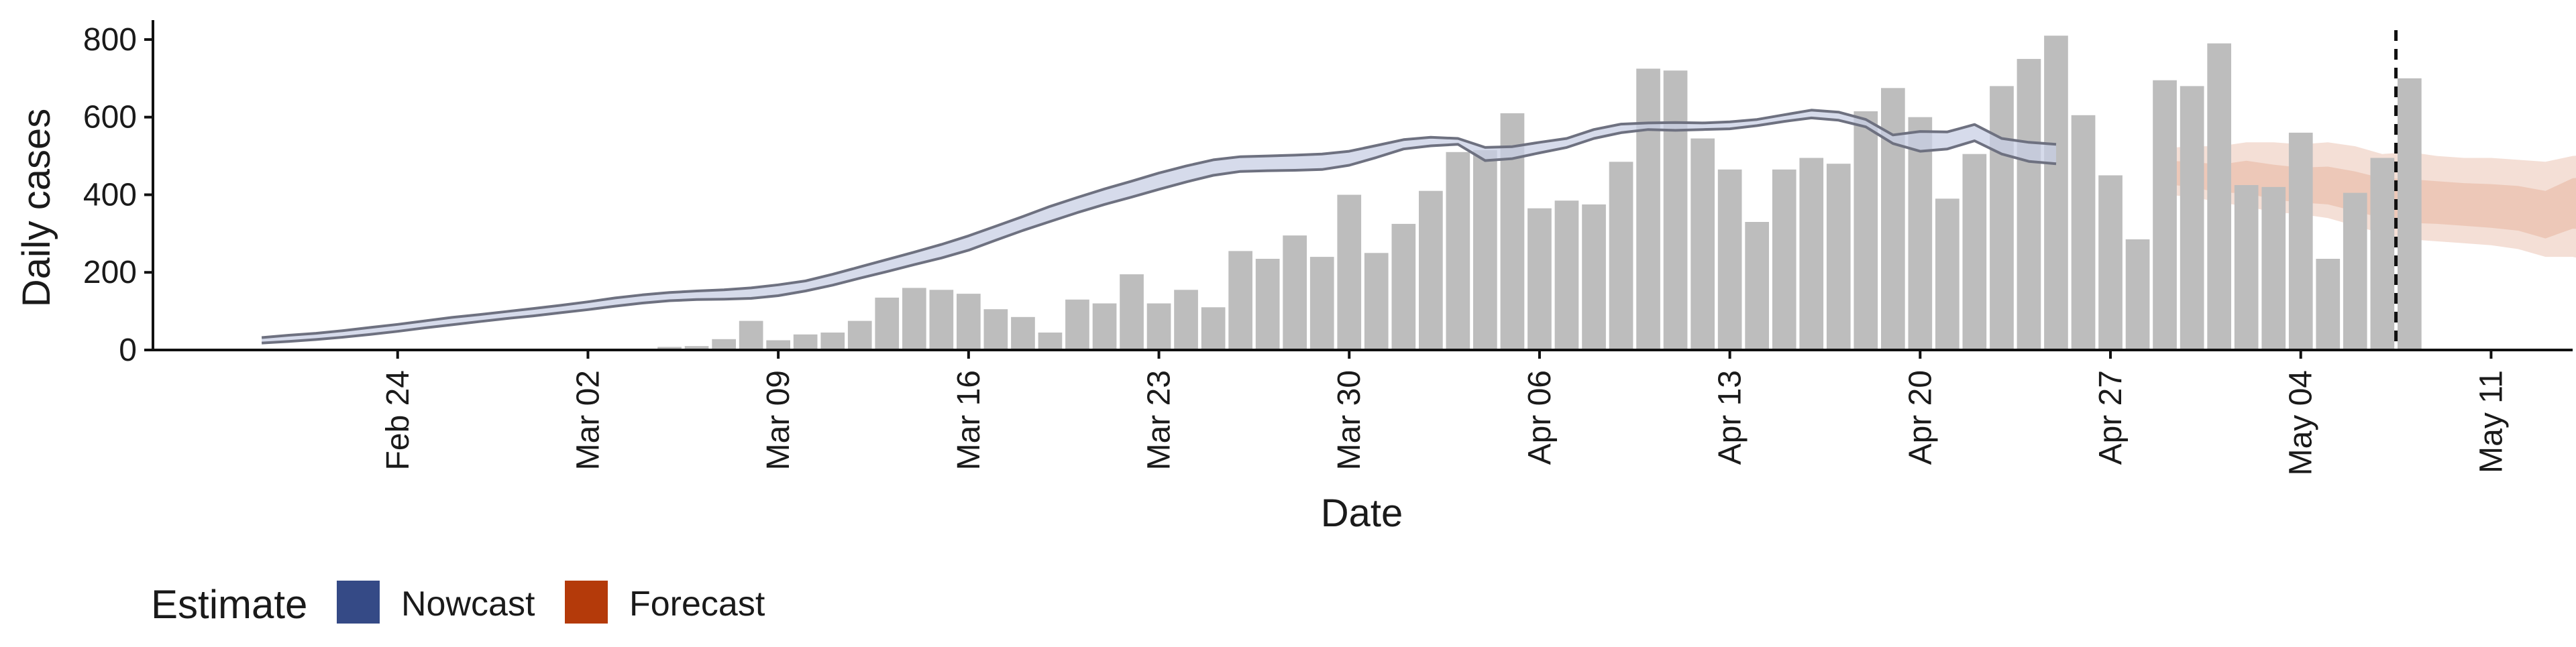 Image resolution: width=2576 pixels, height=647 pixels. I want to click on x-tick-label: Mar 23, so click(1159, 420).